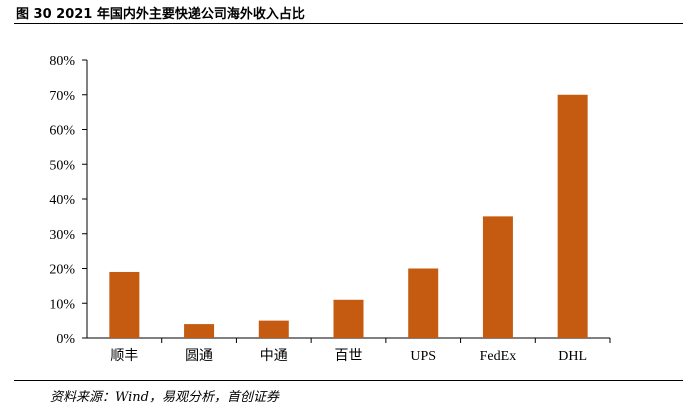 The image size is (697, 410). I want to click on x-tick-label: DHL, so click(572, 356).